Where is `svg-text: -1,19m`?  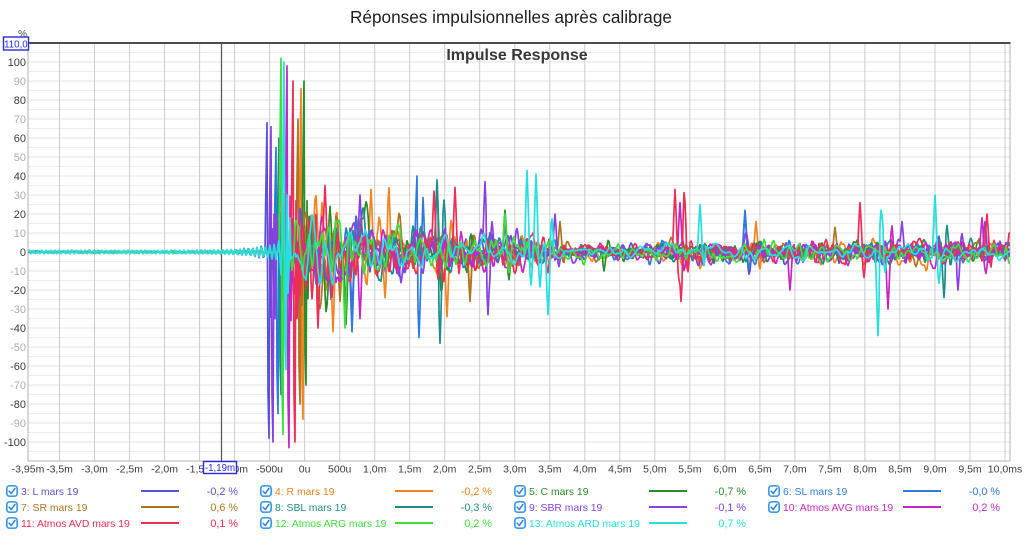 svg-text: -1,19m is located at coordinates (220, 468).